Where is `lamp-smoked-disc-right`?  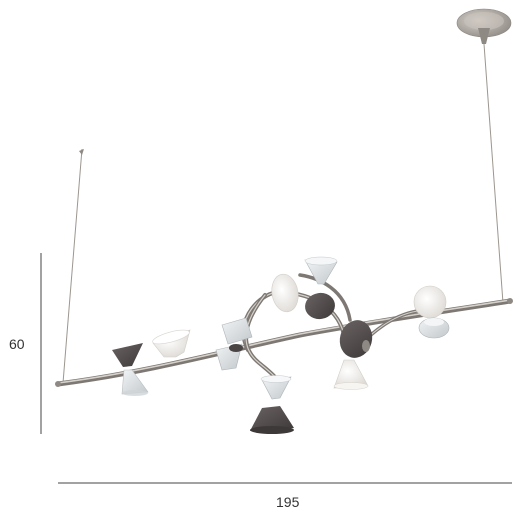 lamp-smoked-disc-right is located at coordinates (356, 339).